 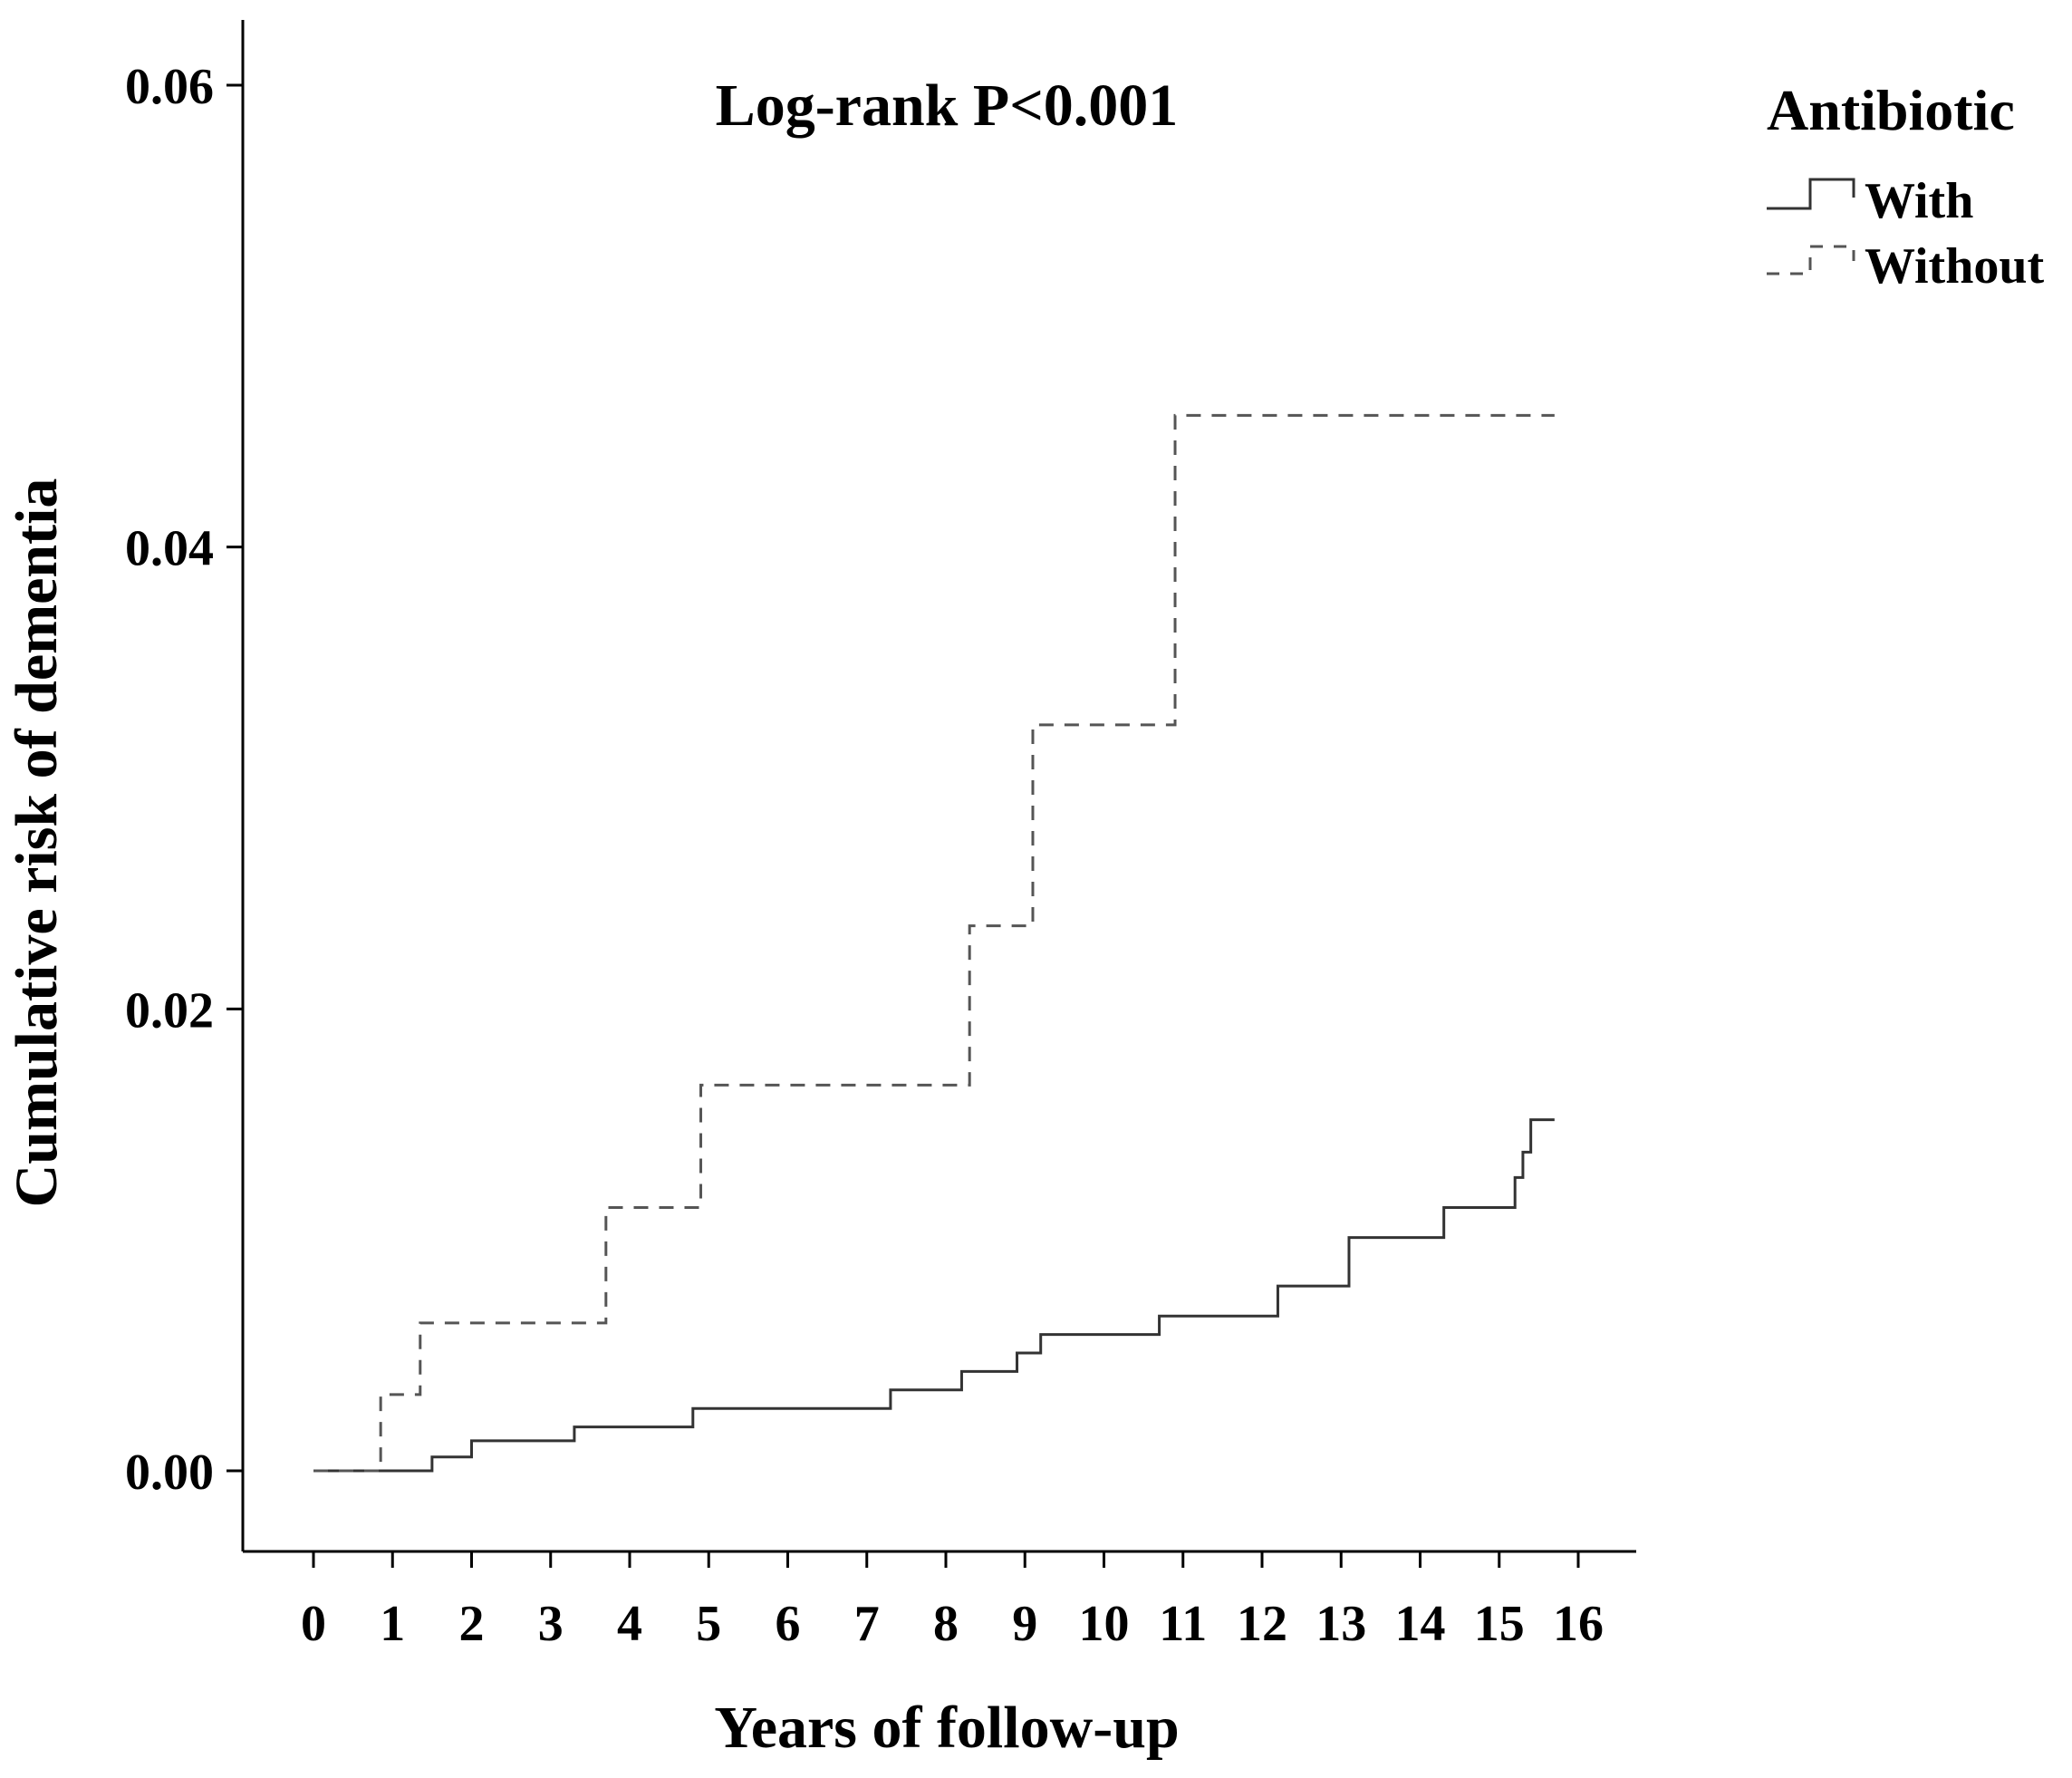 I want to click on x-tick-label: 2, so click(x=472, y=1624).